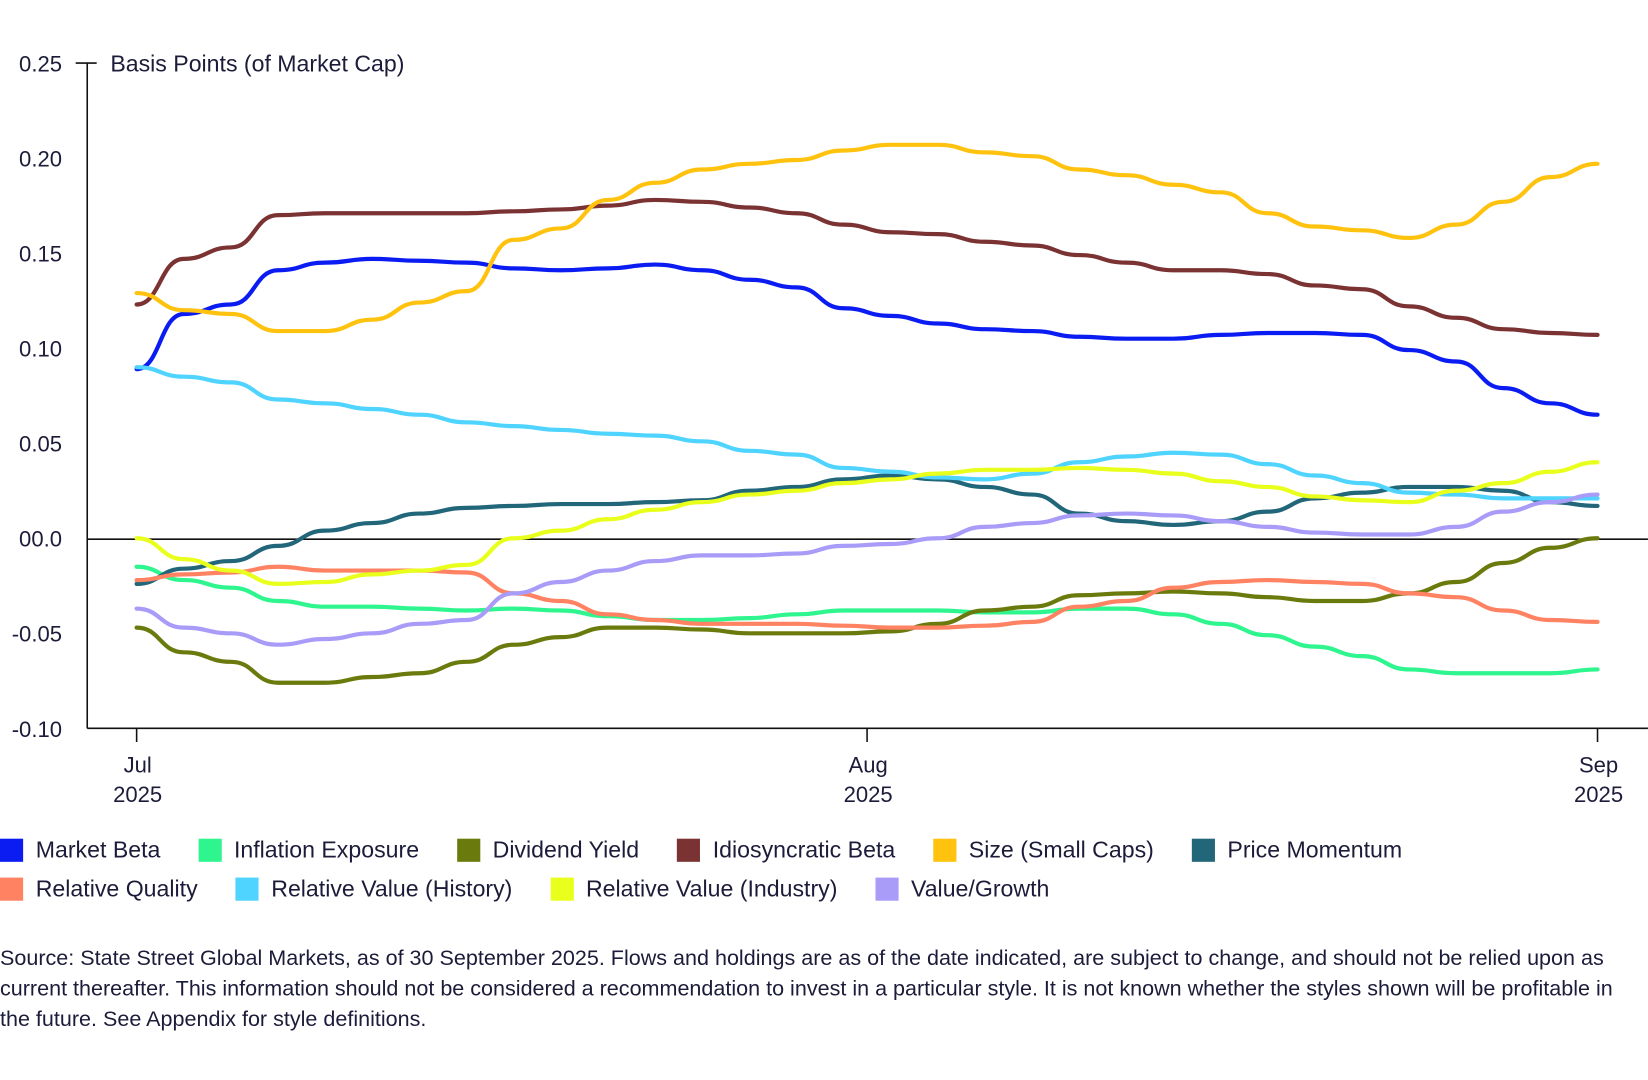  I want to click on legend-label: Value/Growth, so click(980, 888).